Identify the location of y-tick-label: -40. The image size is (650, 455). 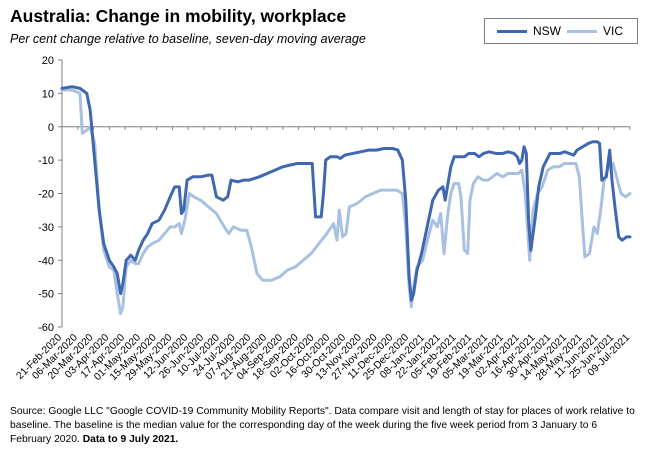
(46, 261).